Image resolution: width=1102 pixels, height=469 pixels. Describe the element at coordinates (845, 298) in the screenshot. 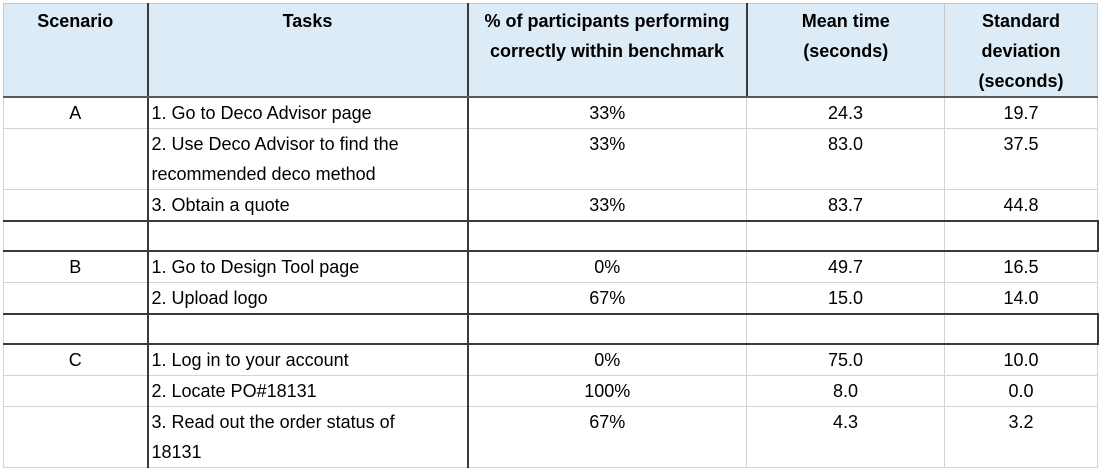

I see `mean-cell: 15.0` at that location.